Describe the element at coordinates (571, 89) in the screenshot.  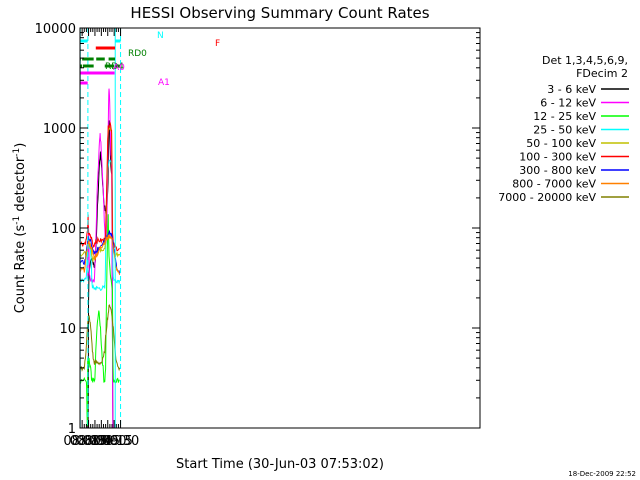
I see `legend-entry-label: 3 - 6 keV` at that location.